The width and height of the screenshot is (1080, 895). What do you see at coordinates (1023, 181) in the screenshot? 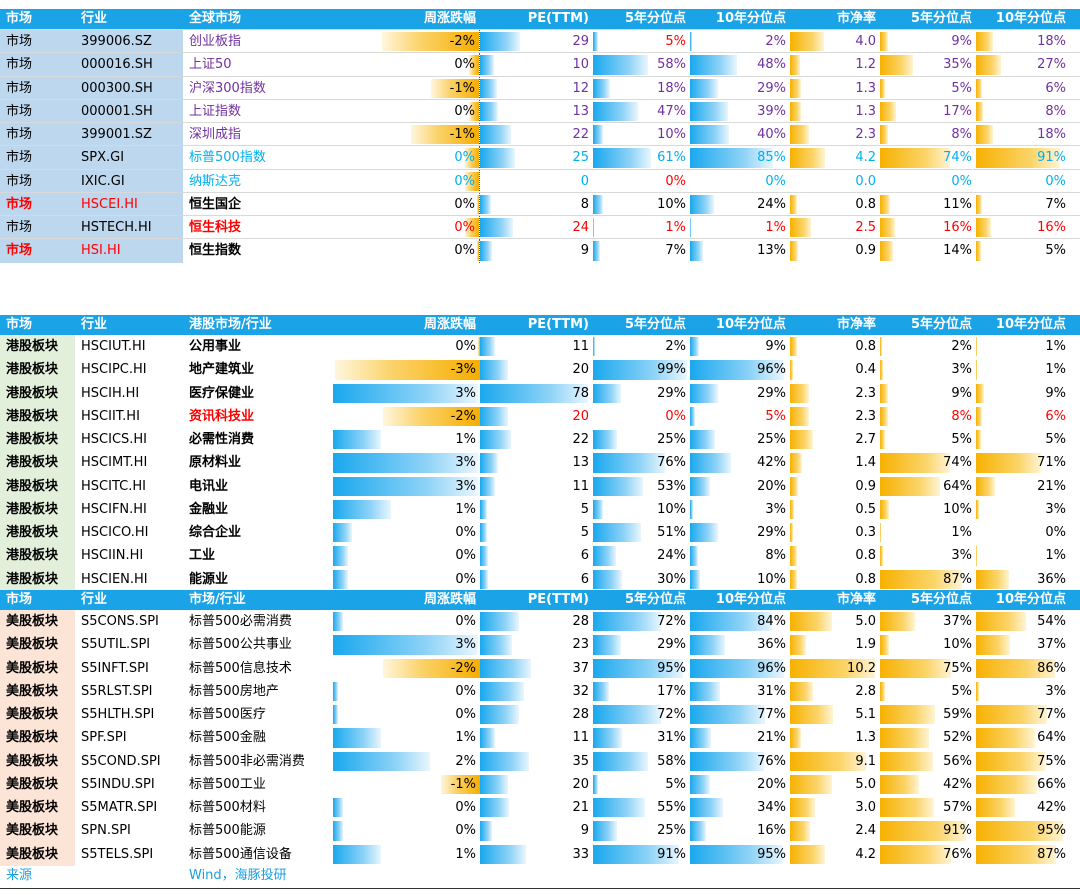
I see `pb-10y-pct-cell: 0%` at bounding box center [1023, 181].